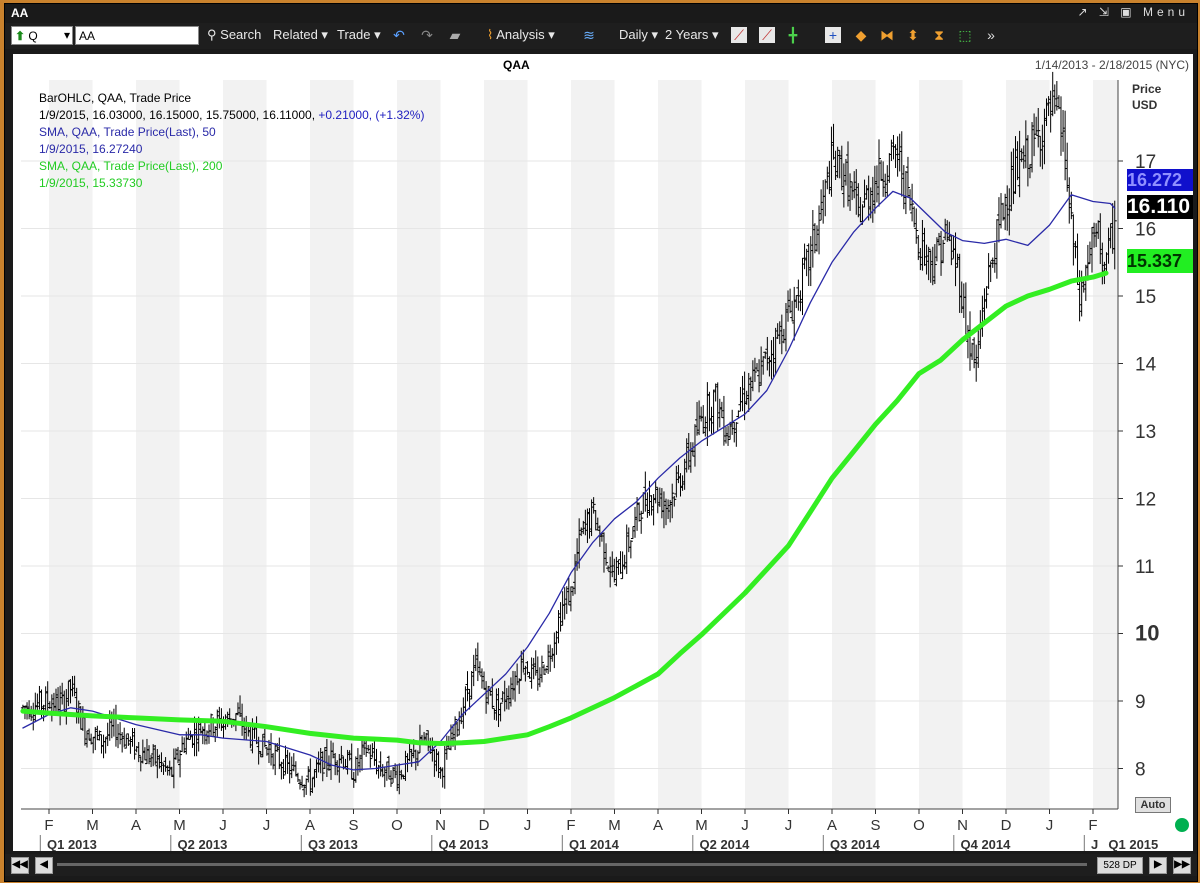 The width and height of the screenshot is (1200, 883). Describe the element at coordinates (594, 844) in the screenshot. I see `quarter-label: Q1 2014` at that location.